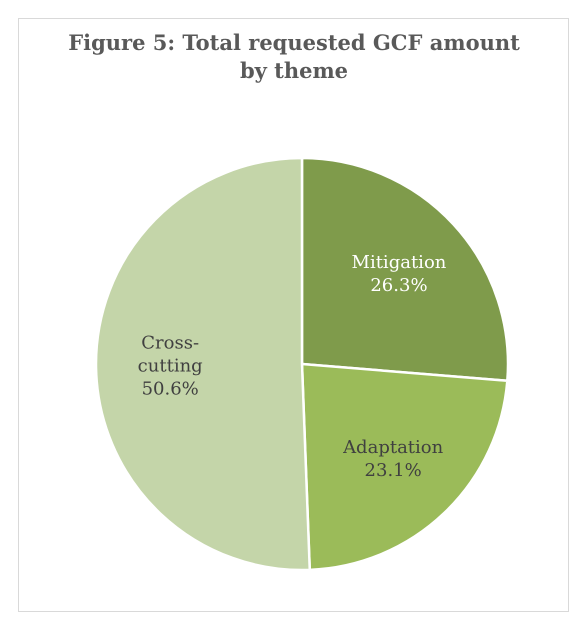 Image resolution: width=588 pixels, height=631 pixels. Describe the element at coordinates (170, 354) in the screenshot. I see `category-label: Cross-cutting` at that location.